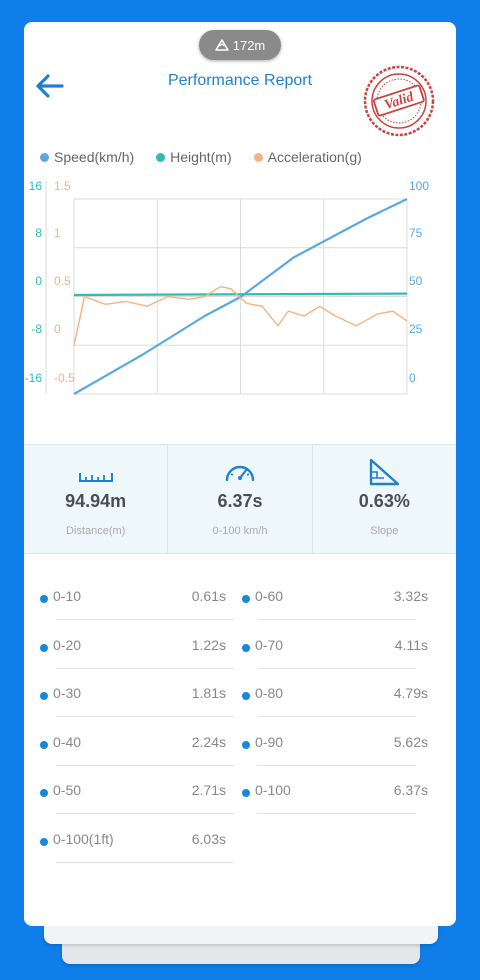 This screenshot has height=980, width=480. I want to click on speed-range-label: 0-70, so click(269, 644).